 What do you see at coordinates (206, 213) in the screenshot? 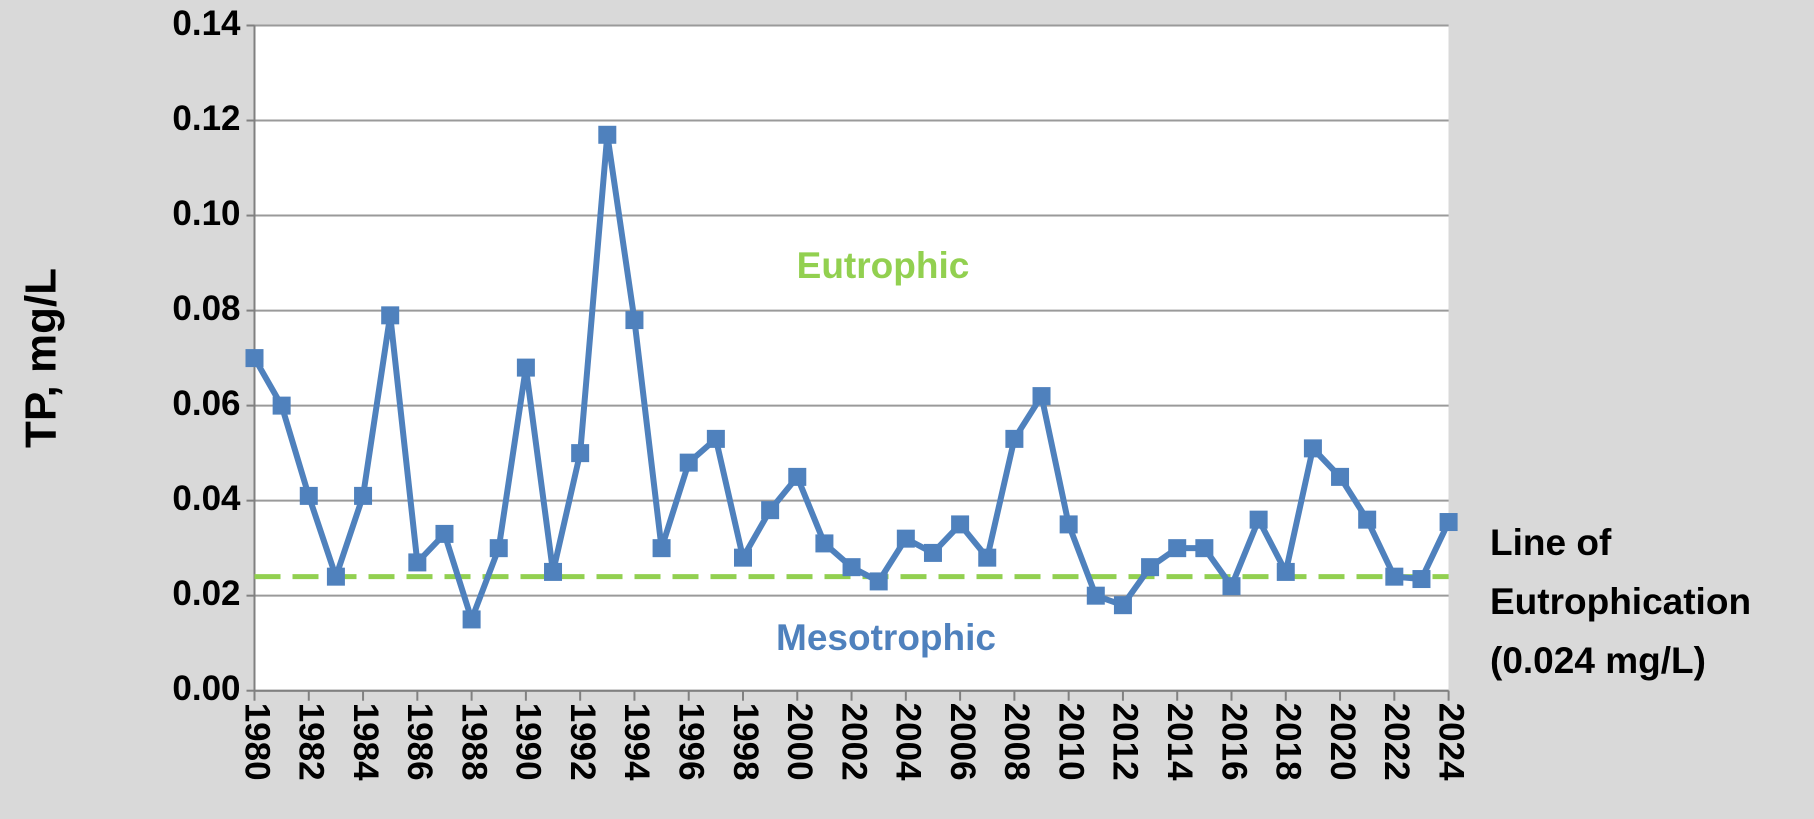
I see `y-tick-label: 0.10` at bounding box center [206, 213].